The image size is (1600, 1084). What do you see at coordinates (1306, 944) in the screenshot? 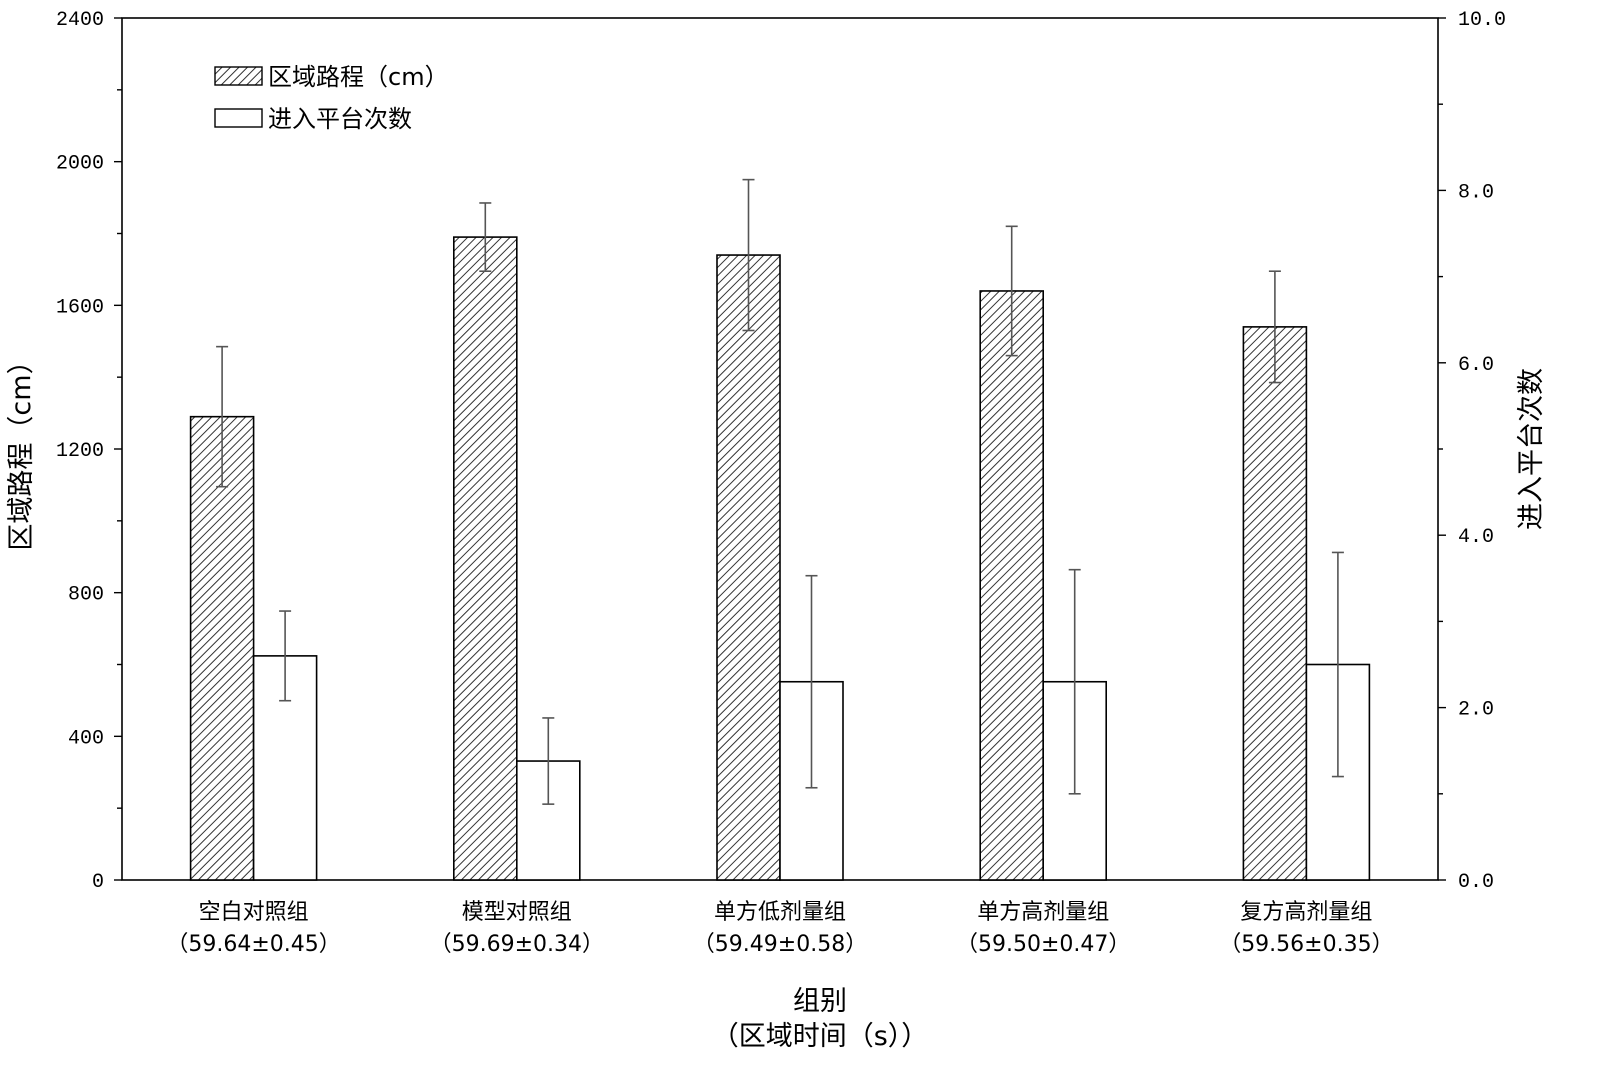
I see `x-tick-sublabel: （59.56±0.35）` at bounding box center [1306, 944].